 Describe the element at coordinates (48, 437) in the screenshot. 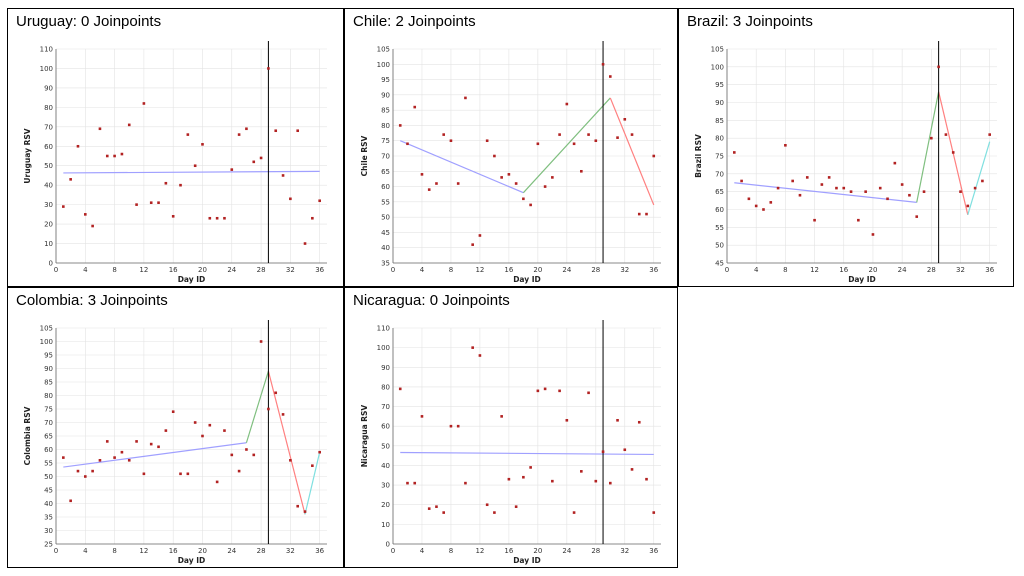

I see `y-tick-label: 65` at that location.